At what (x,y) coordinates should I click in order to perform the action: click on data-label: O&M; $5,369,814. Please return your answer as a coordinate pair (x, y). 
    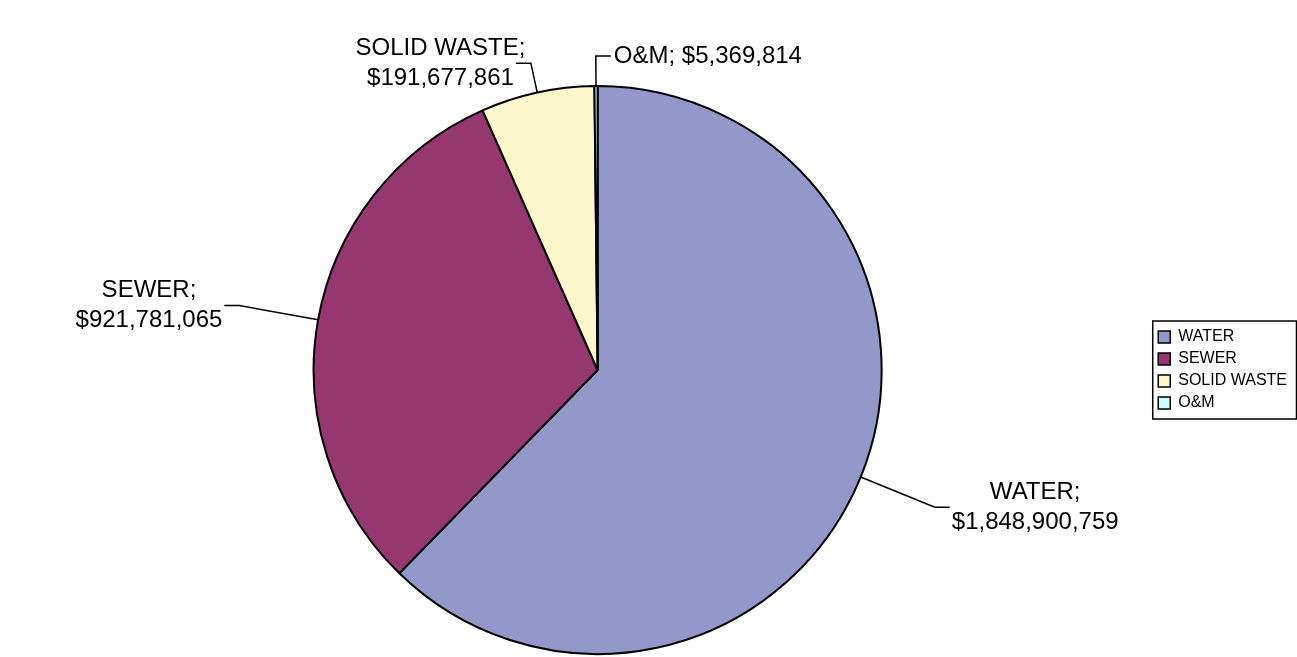
    Looking at the image, I should click on (707, 54).